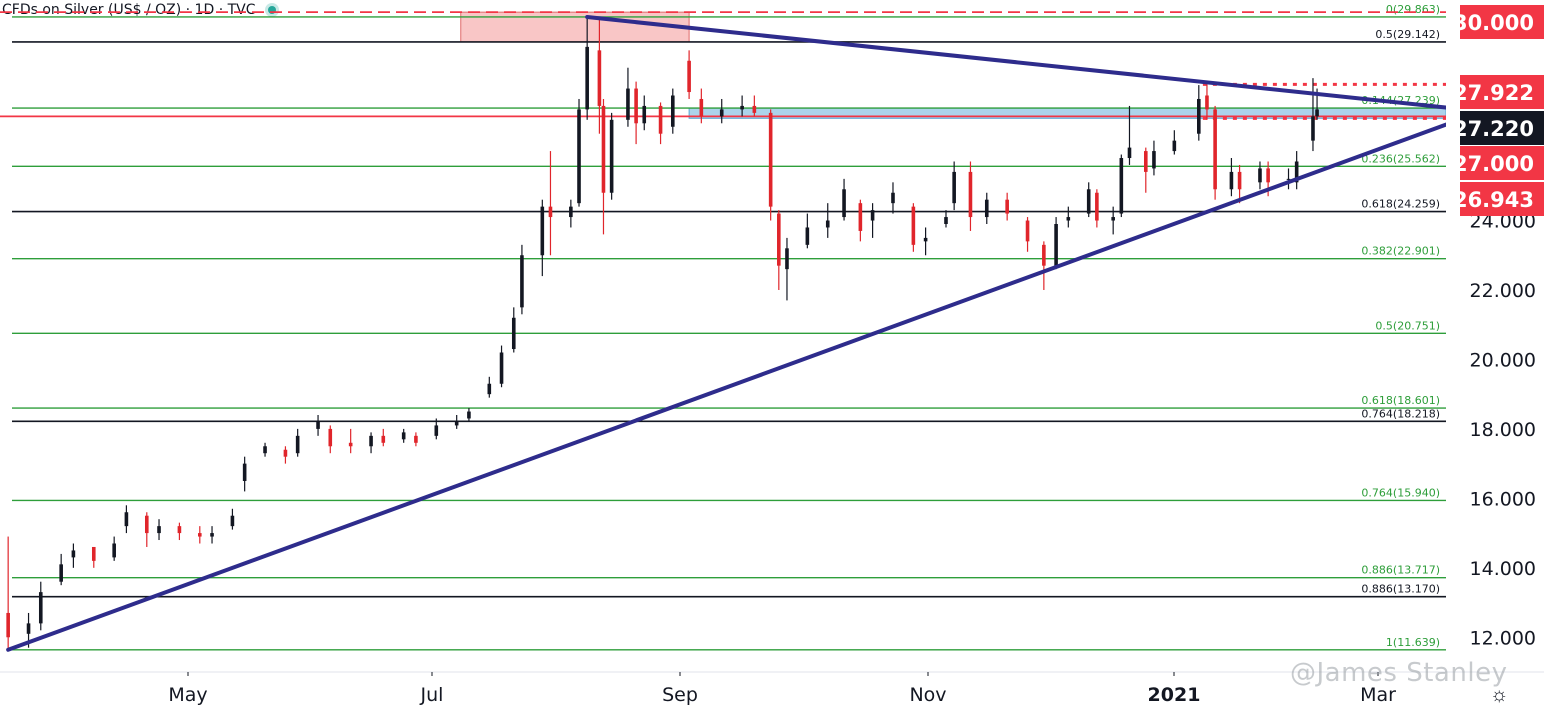 This screenshot has width=1544, height=716. What do you see at coordinates (1503, 430) in the screenshot?
I see `price-tick-label: 18.000` at bounding box center [1503, 430].